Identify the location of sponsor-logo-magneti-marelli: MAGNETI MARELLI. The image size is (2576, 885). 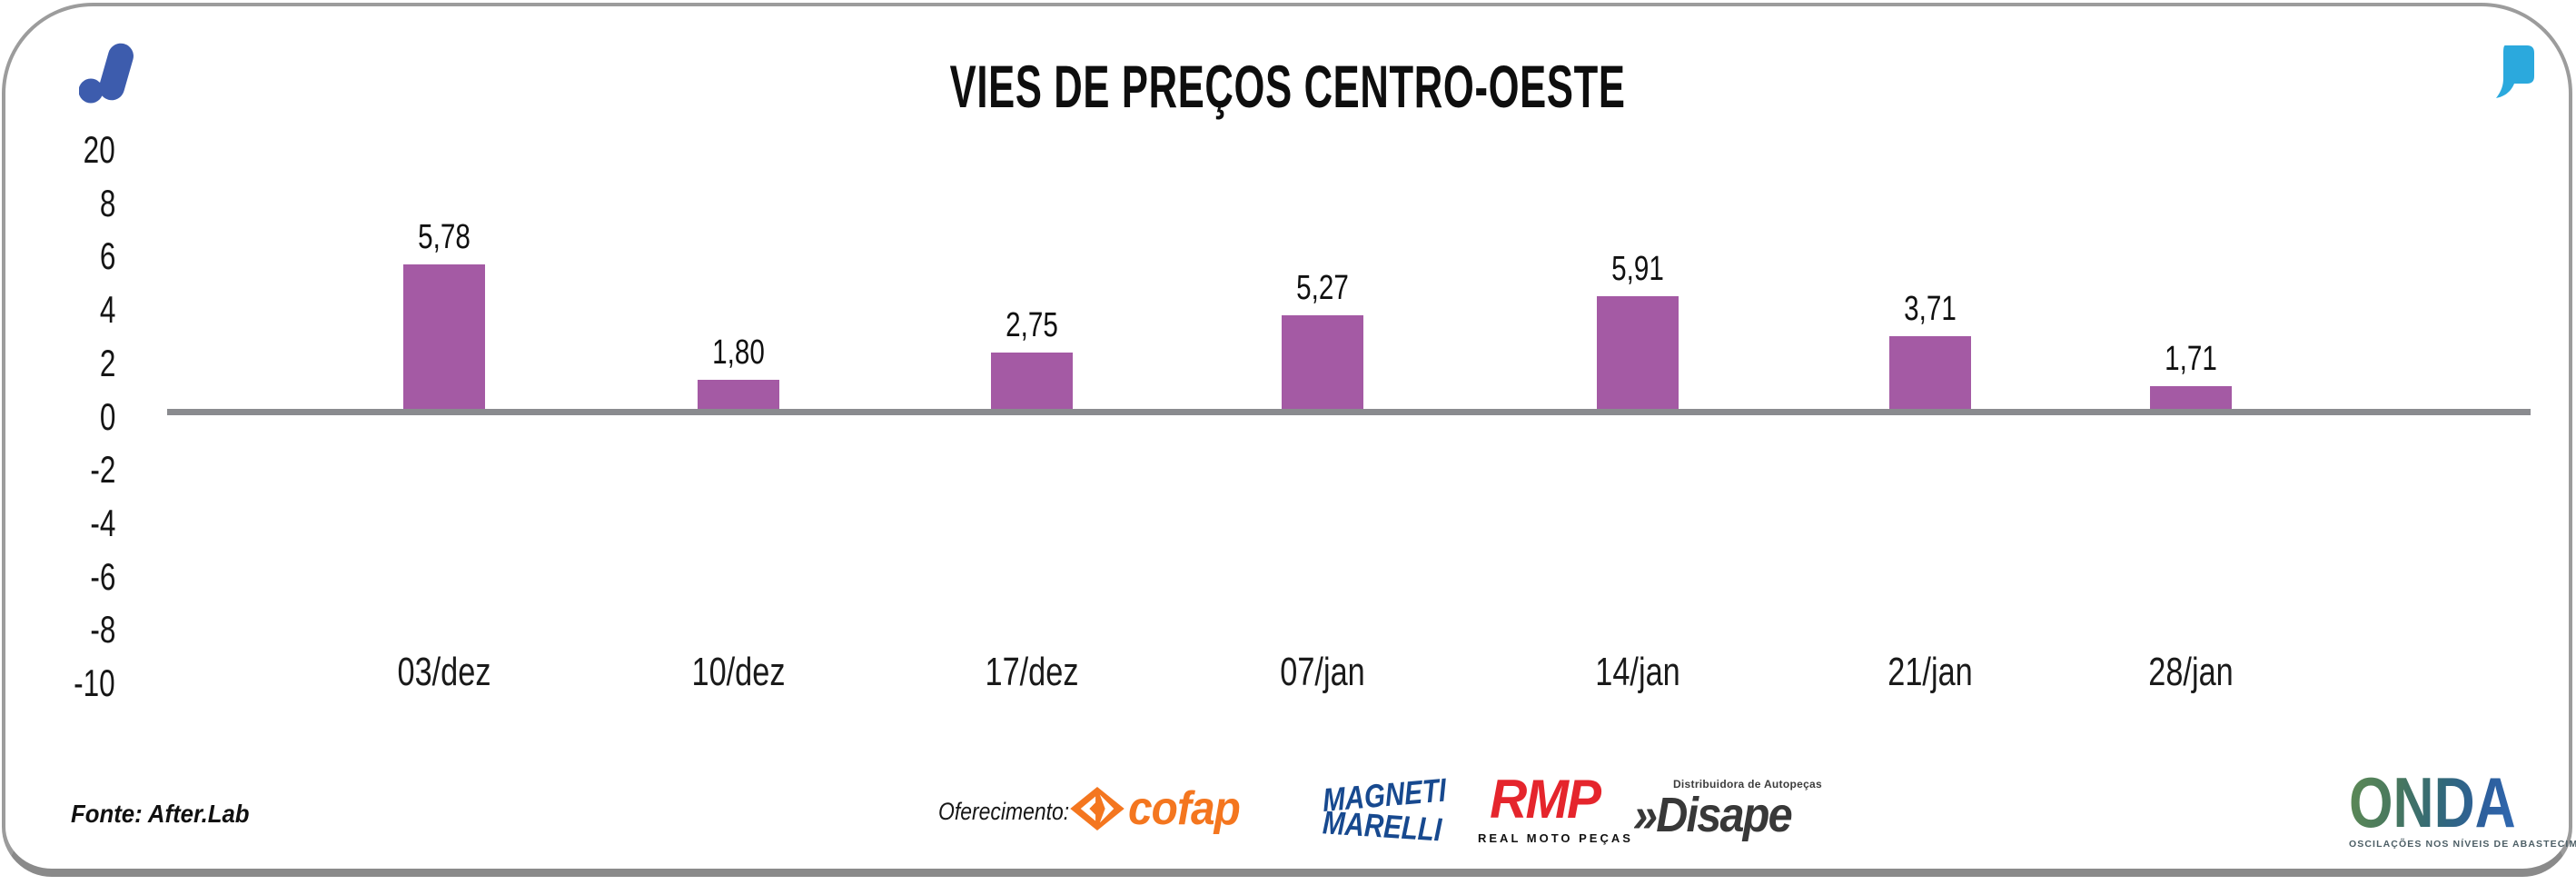
(1379, 810).